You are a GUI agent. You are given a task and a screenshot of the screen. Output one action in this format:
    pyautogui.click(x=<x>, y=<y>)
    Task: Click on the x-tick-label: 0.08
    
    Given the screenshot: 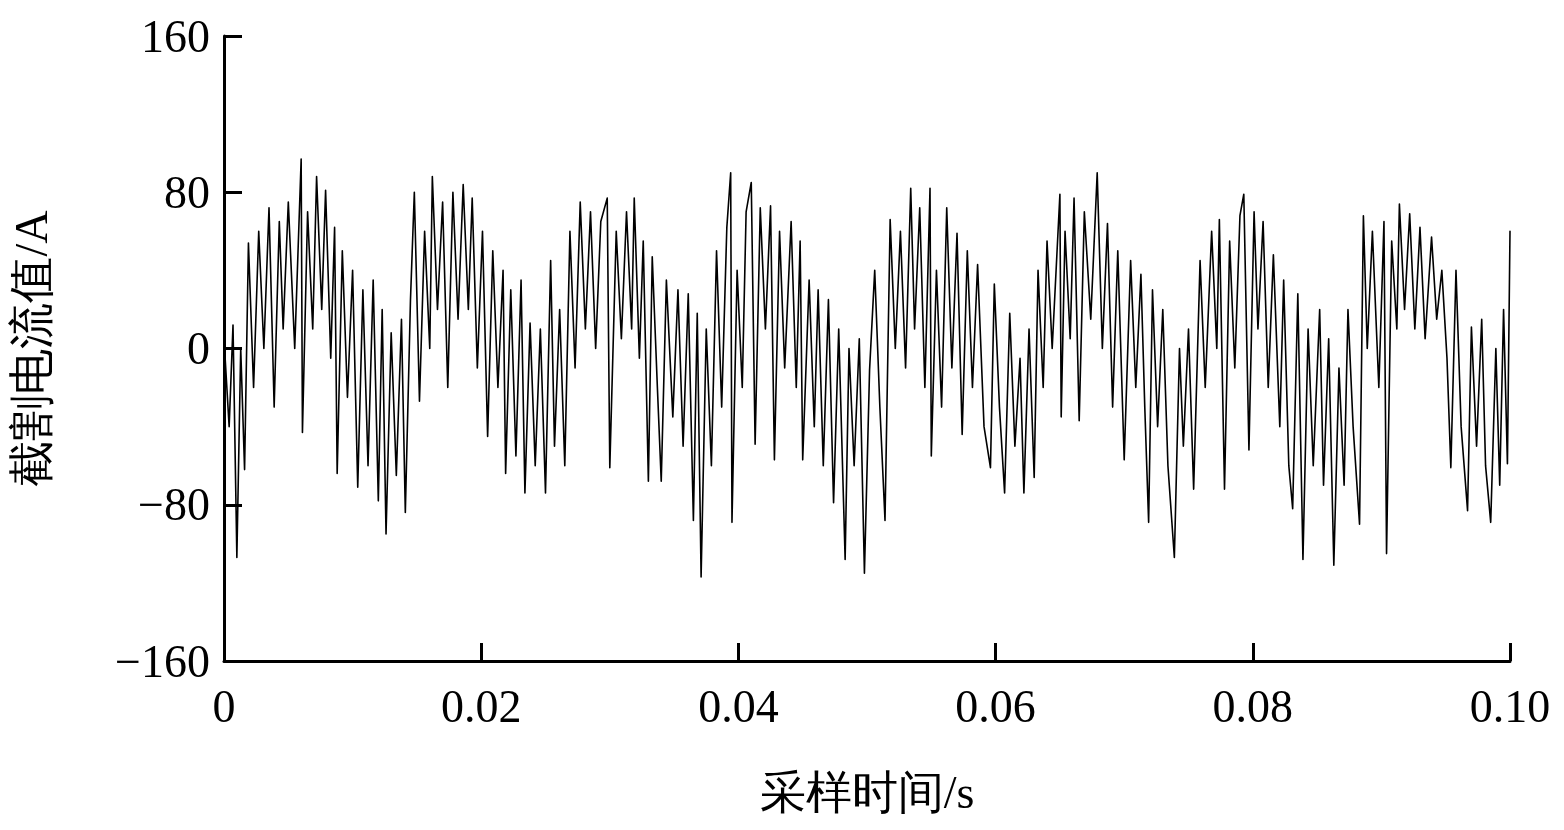 What is the action you would take?
    pyautogui.click(x=1253, y=706)
    